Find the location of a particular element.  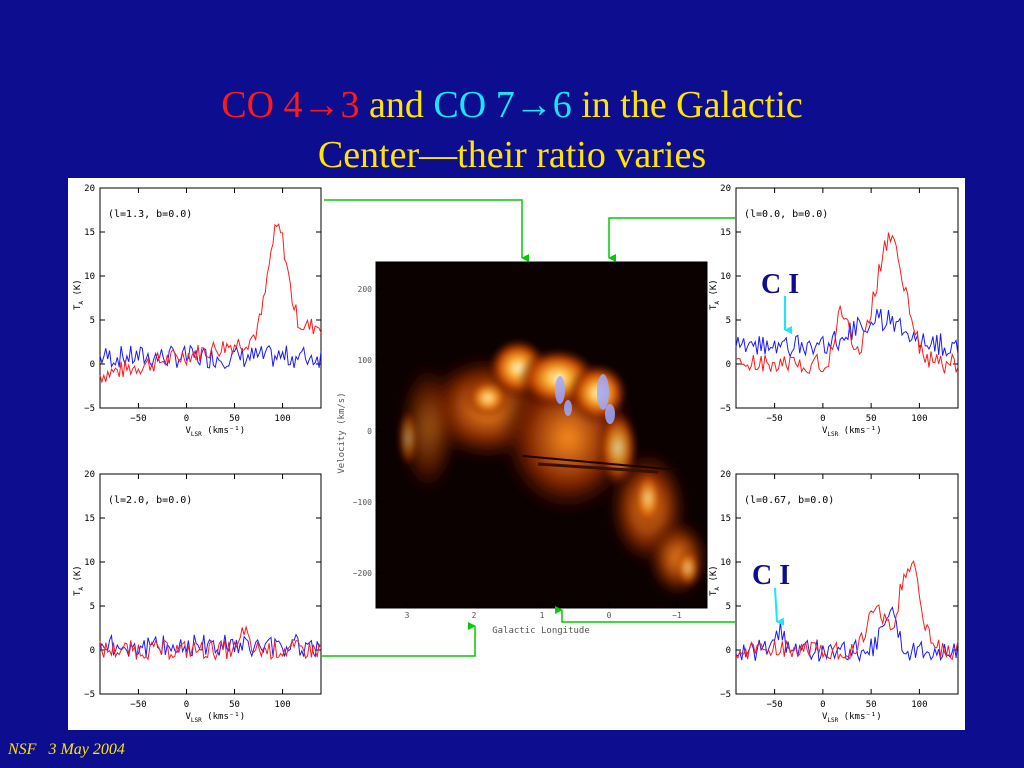

title-rest: in the Galactic is located at coordinates (687, 105).